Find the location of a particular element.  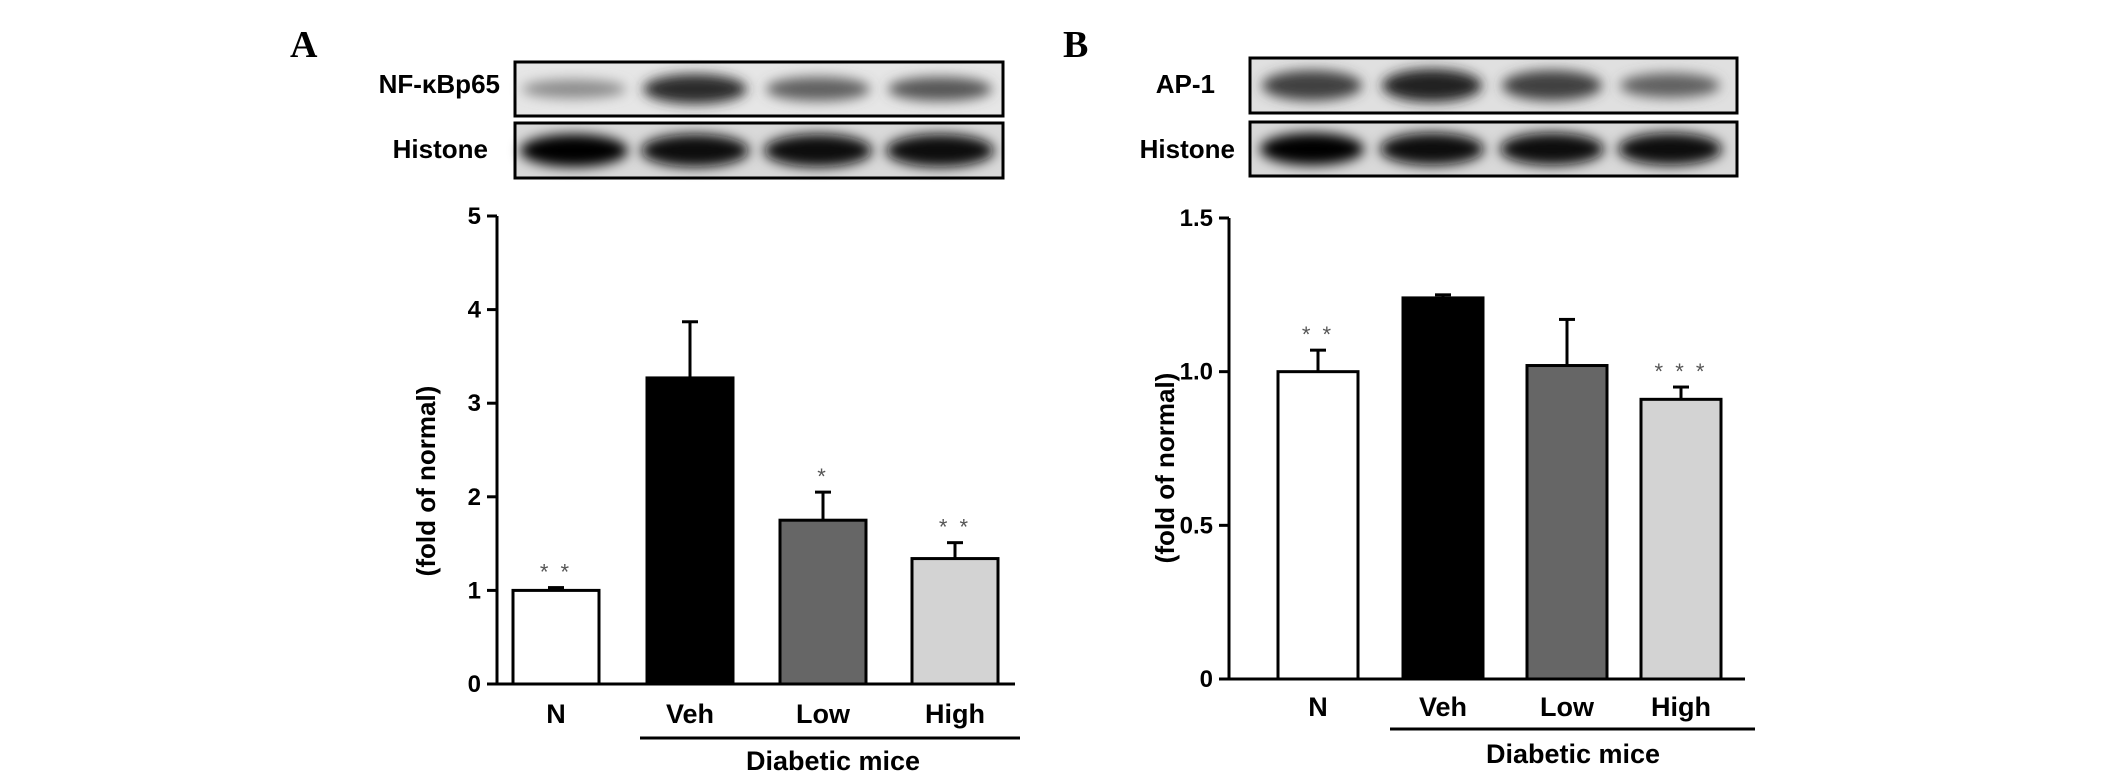

panel-b-y-axis-label: (fold of normal) is located at coordinates (1165, 468).